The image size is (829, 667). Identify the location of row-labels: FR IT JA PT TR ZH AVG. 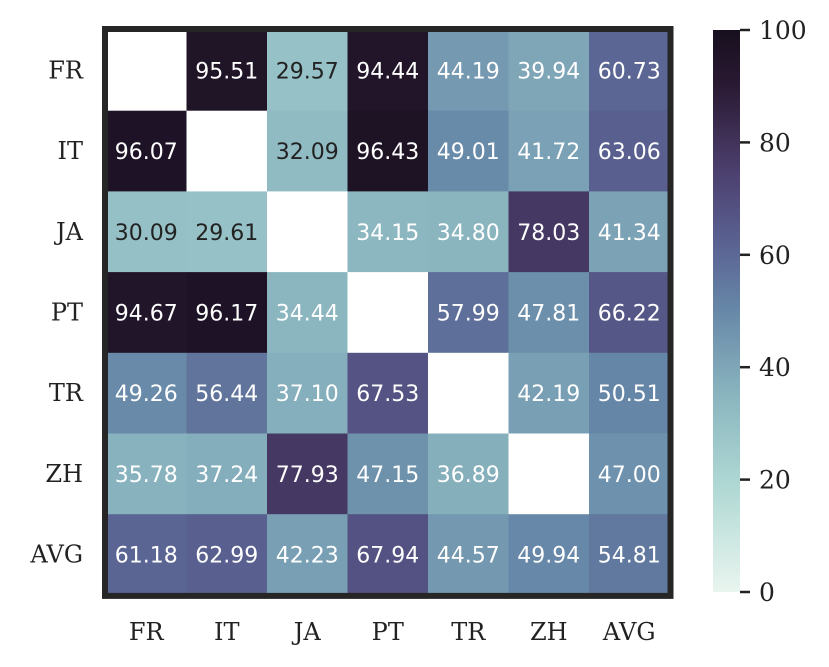
(56, 312).